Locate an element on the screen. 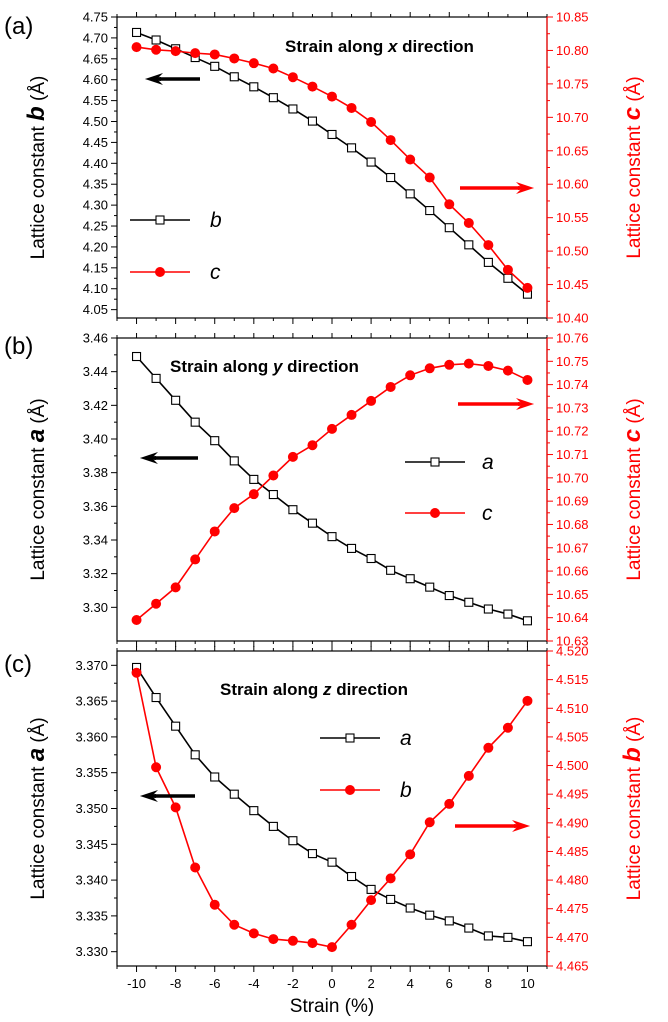 This screenshot has width=668, height=1022. left-y-tick-label: 4.75 is located at coordinates (95, 17).